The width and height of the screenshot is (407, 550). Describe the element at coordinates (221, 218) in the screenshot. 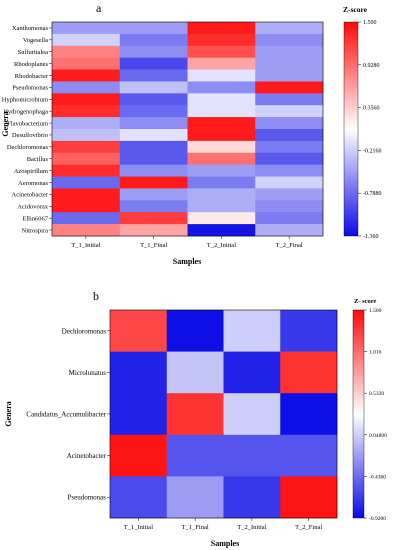

I see `heatmap-cell-ellin6067-t-2-initial` at that location.